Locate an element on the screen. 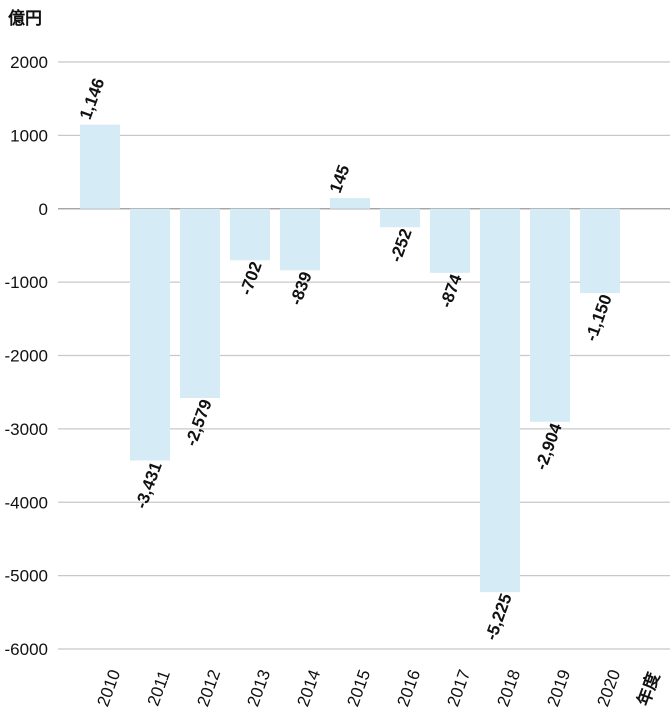 Image resolution: width=670 pixels, height=720 pixels. x-tick-label: 2019 is located at coordinates (558, 688).